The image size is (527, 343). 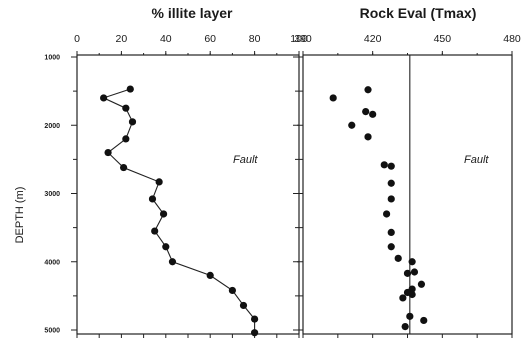 What do you see at coordinates (378, 208) in the screenshot?
I see `tmax-data-points` at bounding box center [378, 208].